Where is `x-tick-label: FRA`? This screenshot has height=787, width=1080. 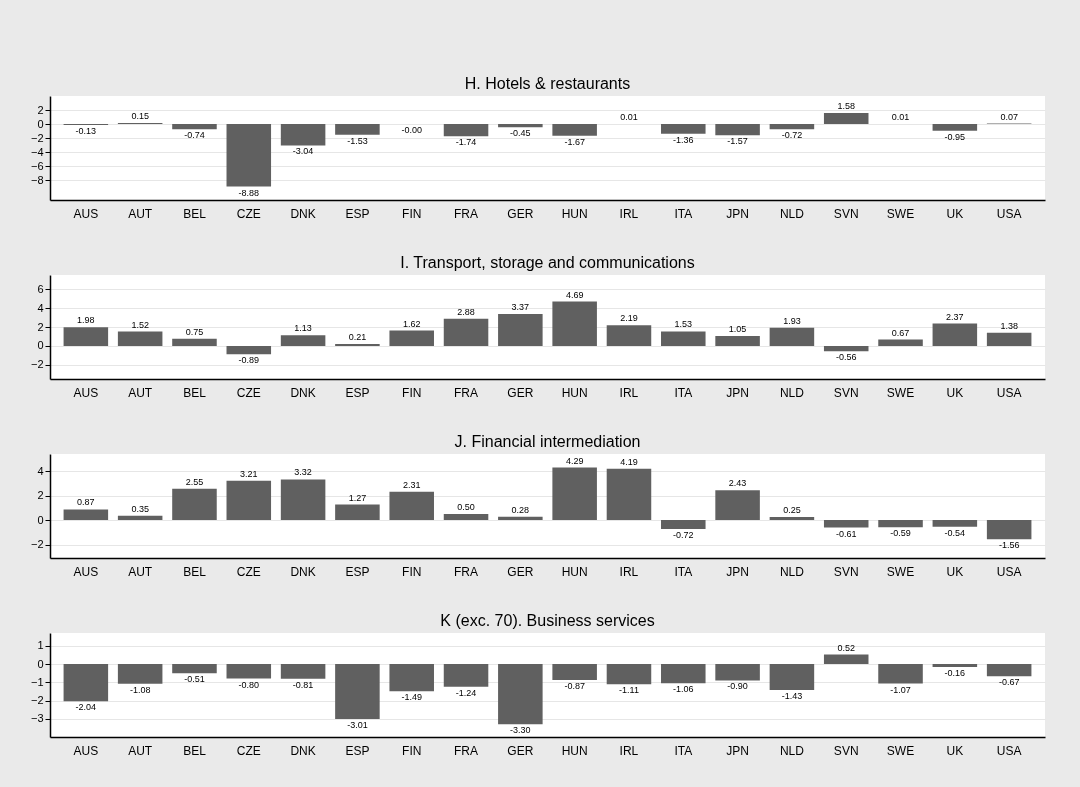
x-tick-label: FRA is located at coordinates (466, 750).